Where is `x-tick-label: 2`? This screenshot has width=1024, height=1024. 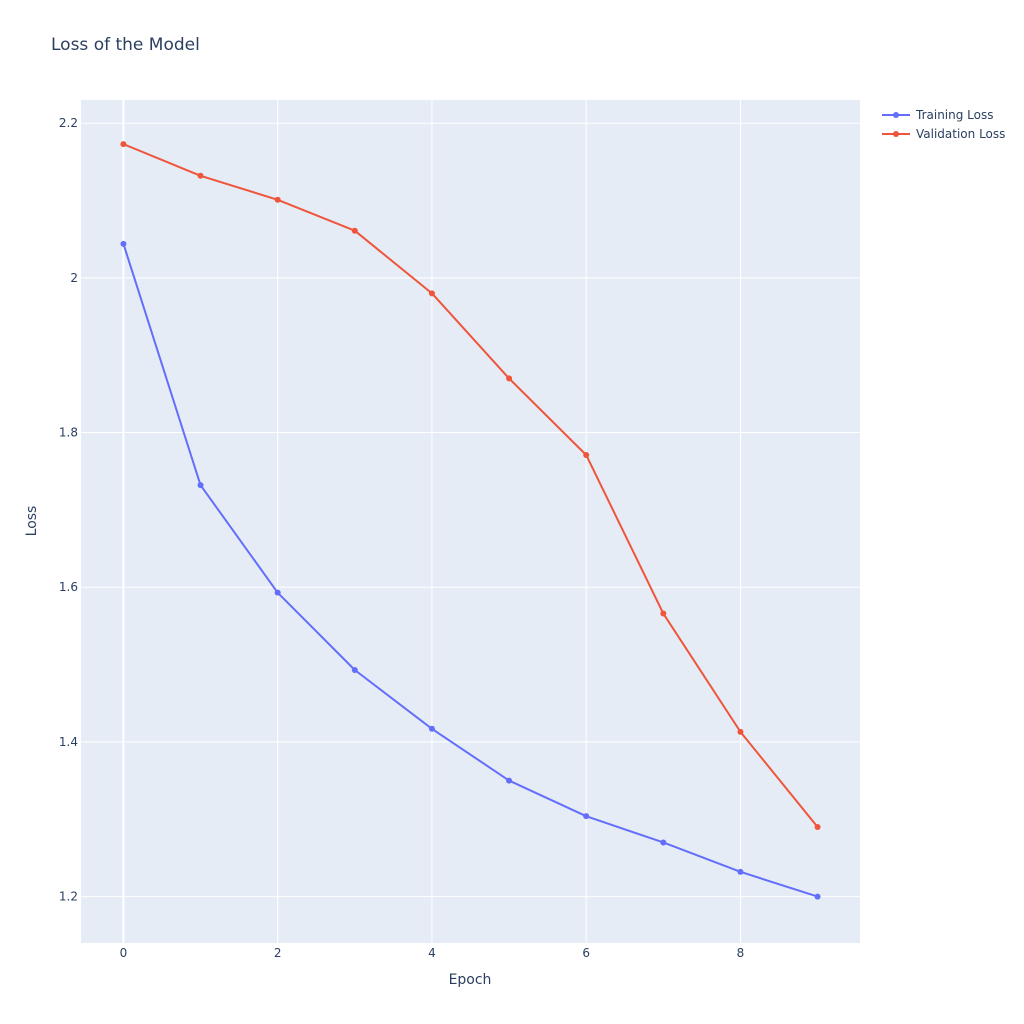 x-tick-label: 2 is located at coordinates (278, 953).